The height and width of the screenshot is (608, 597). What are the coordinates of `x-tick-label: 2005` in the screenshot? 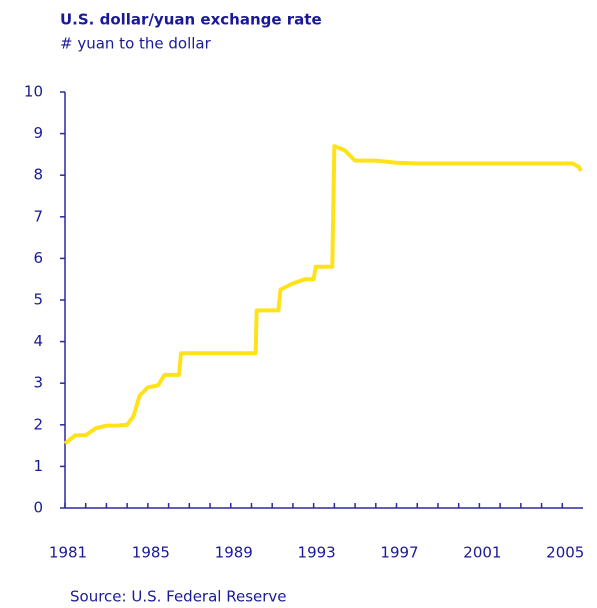 It's located at (565, 553).